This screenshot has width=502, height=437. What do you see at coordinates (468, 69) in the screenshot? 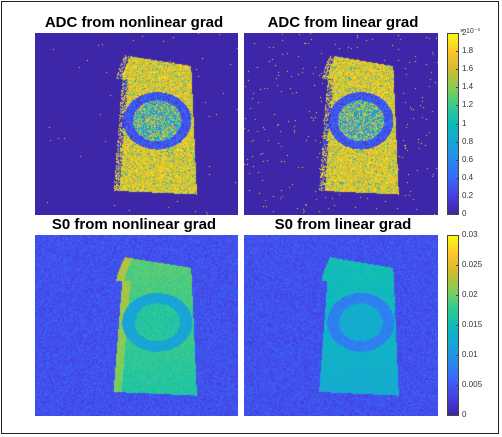
I see `colorbar-tick-label: 1.6` at bounding box center [468, 69].